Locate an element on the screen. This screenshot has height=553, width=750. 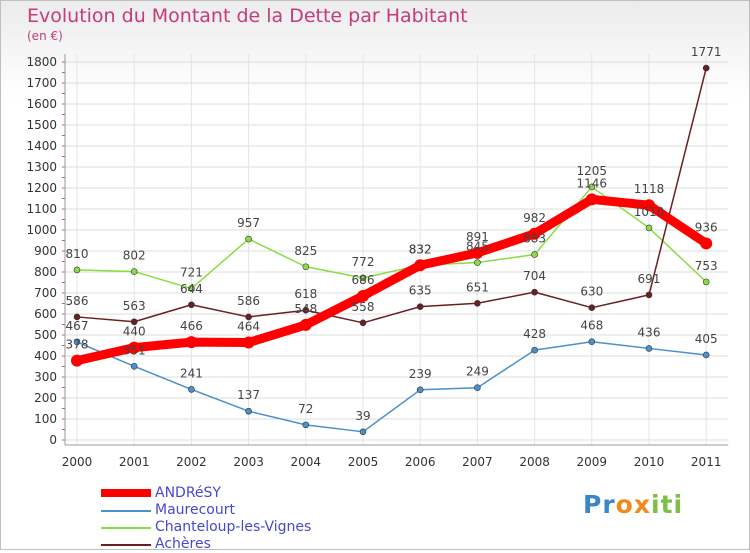
legend-label-andresy: ANDRéSY is located at coordinates (188, 493).